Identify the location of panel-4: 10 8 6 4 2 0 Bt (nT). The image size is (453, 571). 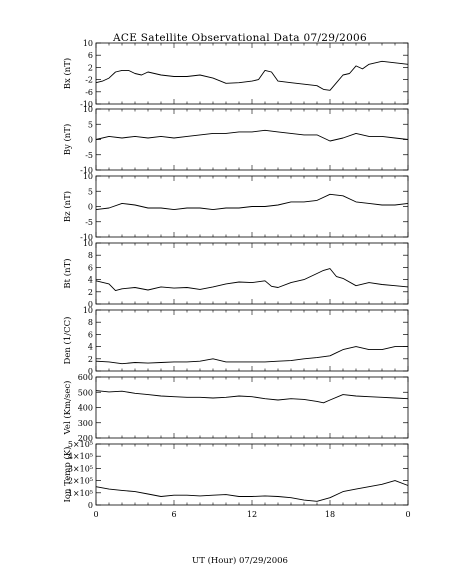
(235, 274).